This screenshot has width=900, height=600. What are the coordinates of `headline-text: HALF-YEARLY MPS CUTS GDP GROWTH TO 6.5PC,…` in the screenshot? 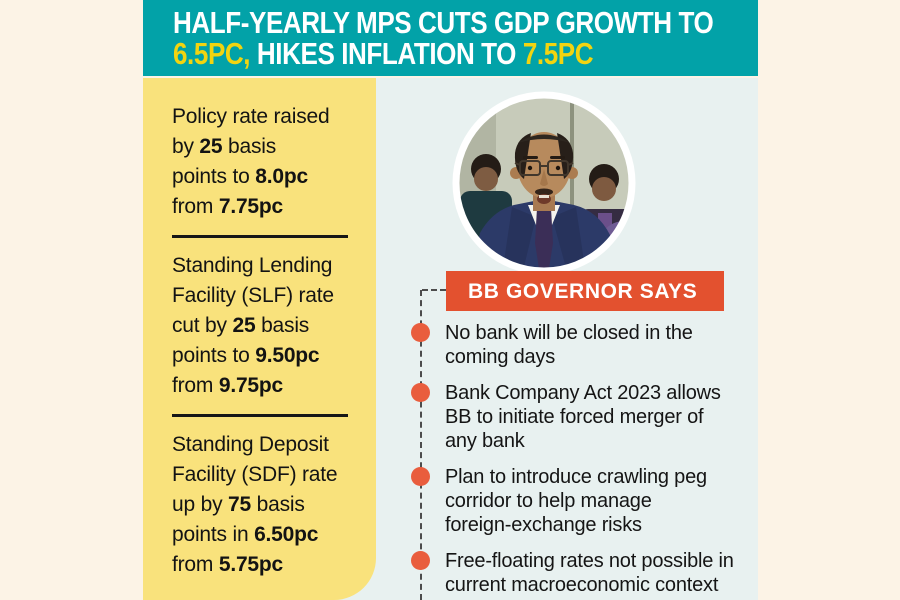 It's located at (443, 37).